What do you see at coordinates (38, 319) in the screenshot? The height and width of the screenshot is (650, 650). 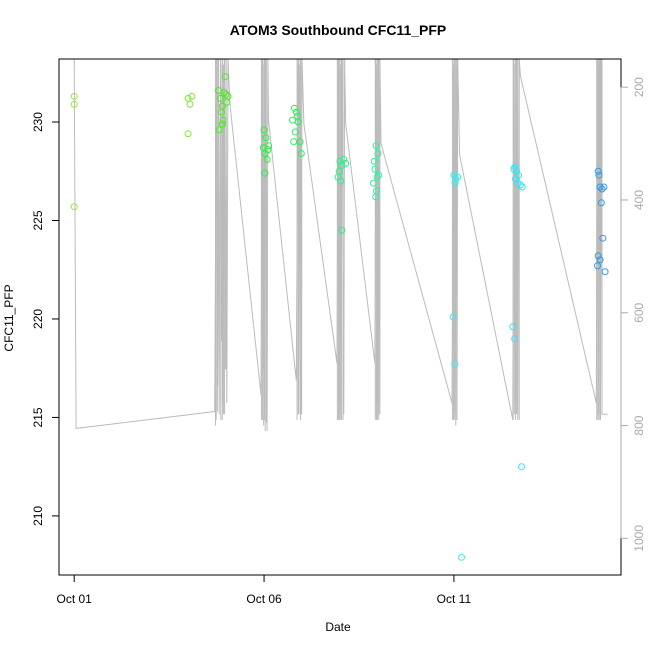 I see `y-tick-label-2: 220` at bounding box center [38, 319].